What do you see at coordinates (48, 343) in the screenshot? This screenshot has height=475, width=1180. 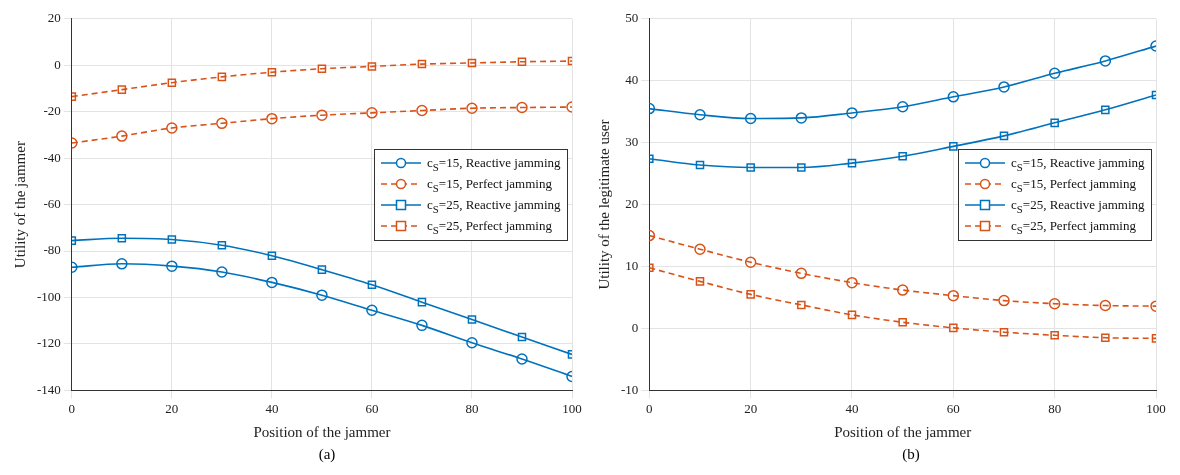 I see `y-tick-label: -120` at bounding box center [48, 343].